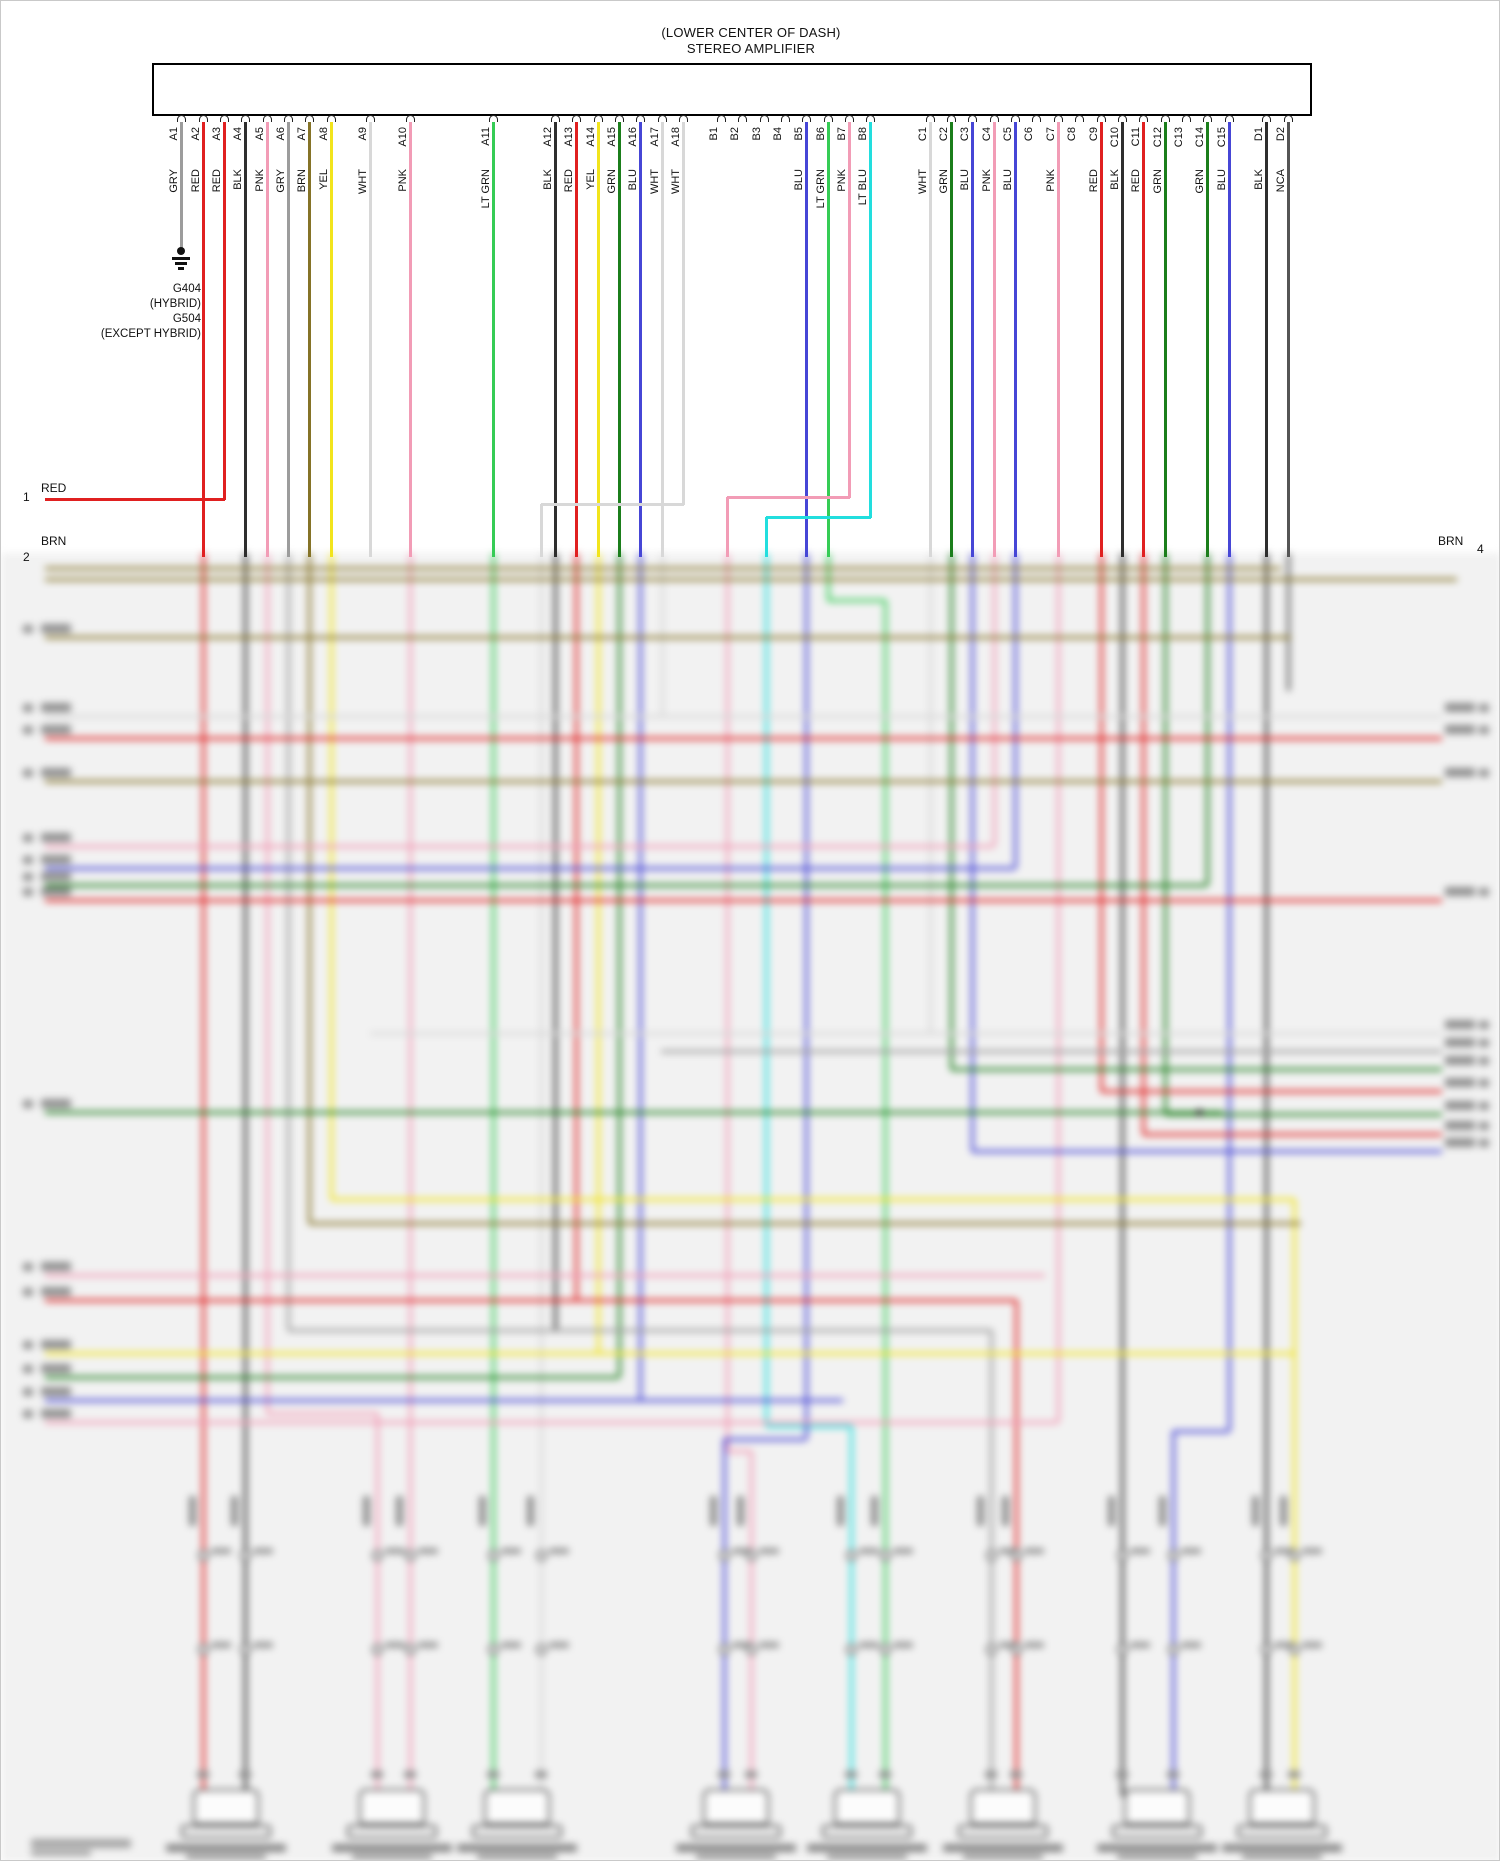 The image size is (1500, 1861). I want to click on pin-socket-A8, so click(331, 118).